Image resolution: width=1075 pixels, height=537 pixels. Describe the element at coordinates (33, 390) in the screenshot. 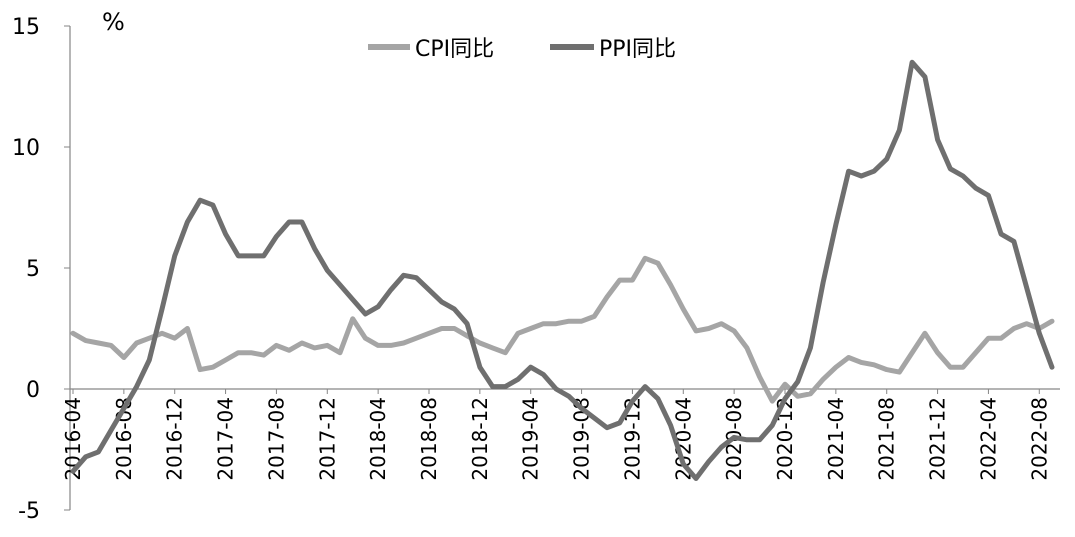

I see `y-tick-label: 0` at that location.